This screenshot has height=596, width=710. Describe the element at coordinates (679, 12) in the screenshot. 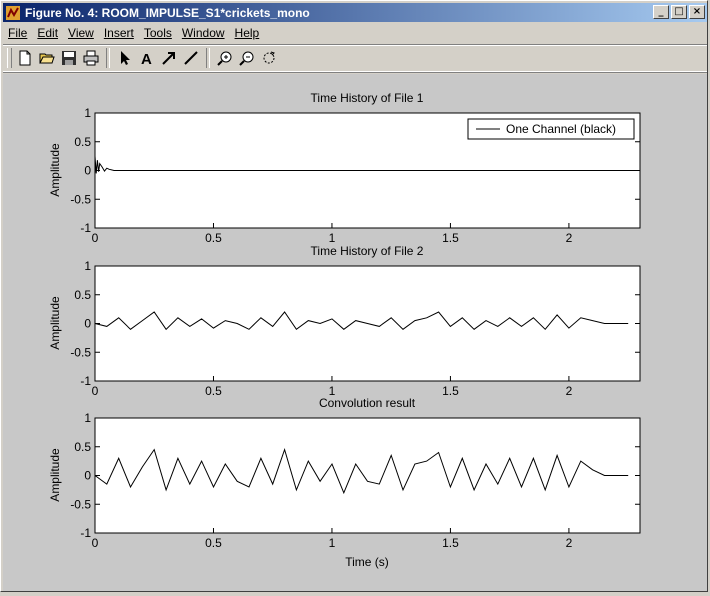

I see `maximize-button: □` at that location.